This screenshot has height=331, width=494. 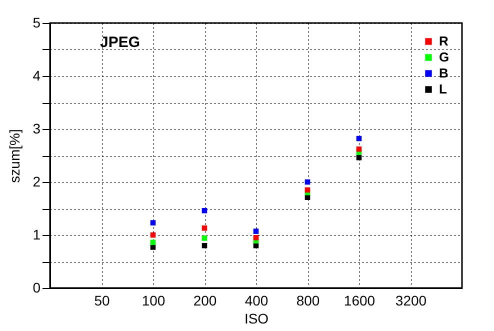 What do you see at coordinates (256, 300) in the screenshot?
I see `x-tick-label: 400` at bounding box center [256, 300].